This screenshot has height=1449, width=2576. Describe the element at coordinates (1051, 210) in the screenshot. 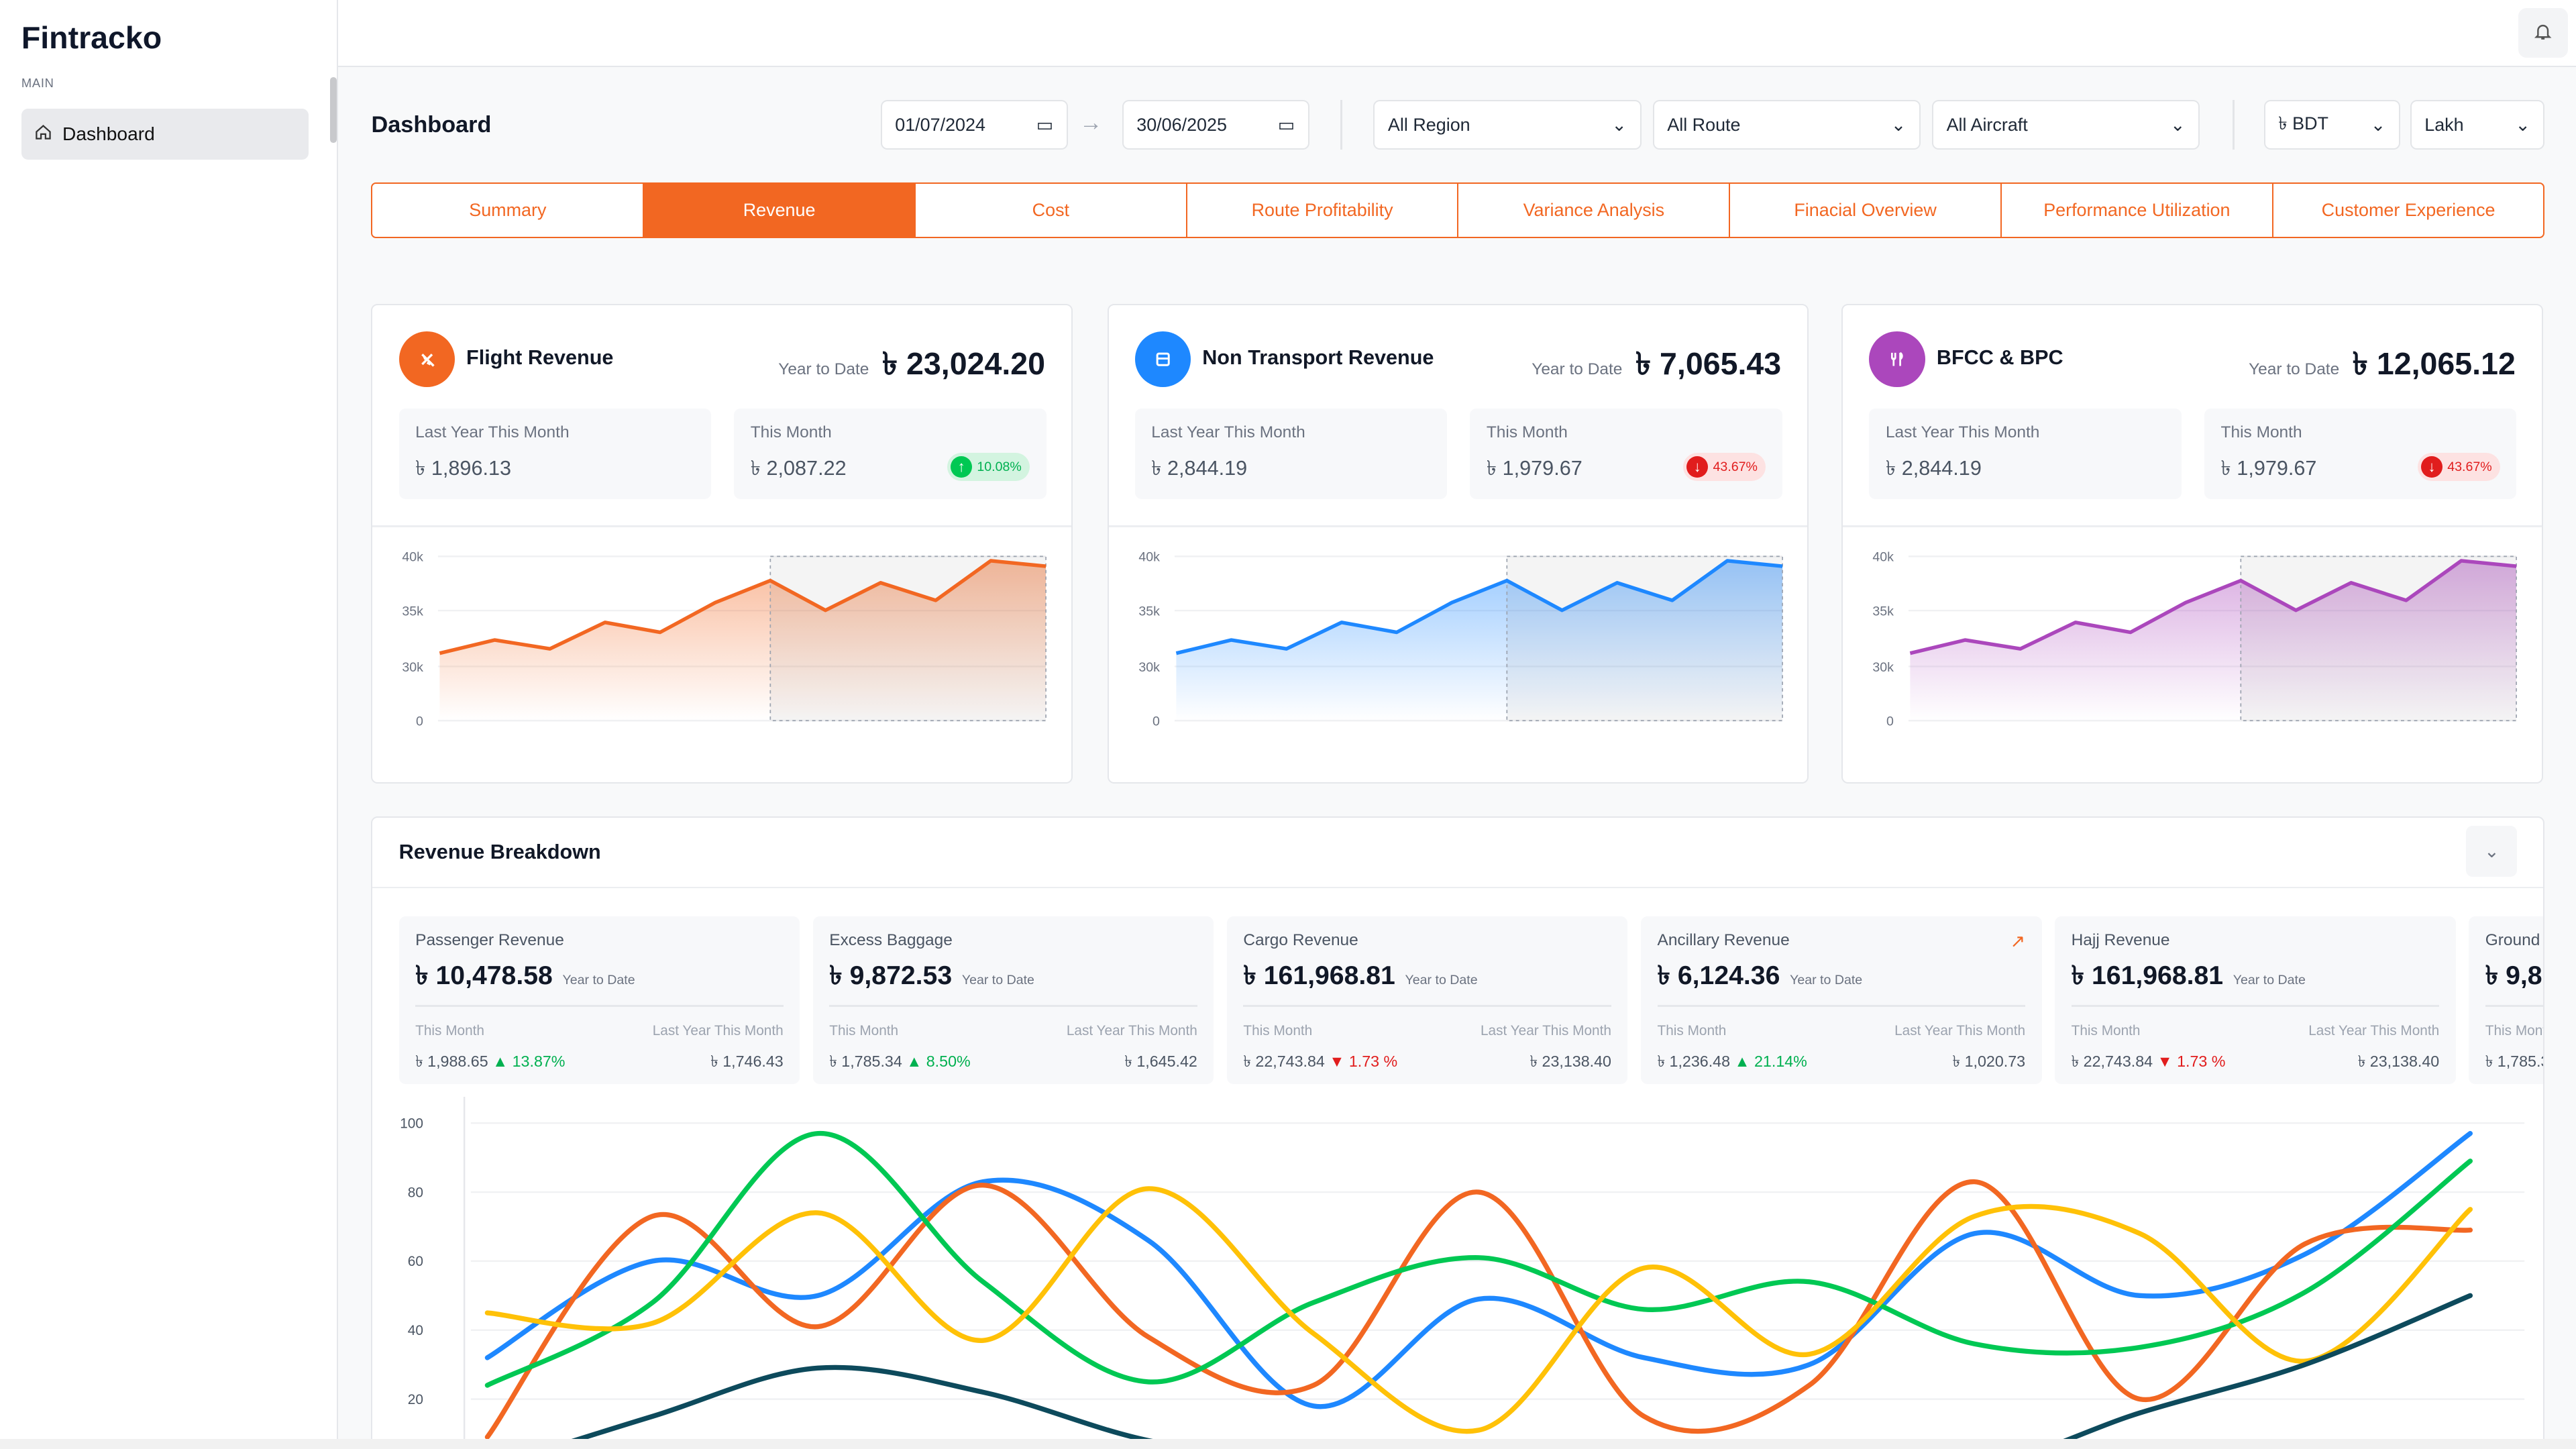

I see `tab-cost: Cost` at that location.